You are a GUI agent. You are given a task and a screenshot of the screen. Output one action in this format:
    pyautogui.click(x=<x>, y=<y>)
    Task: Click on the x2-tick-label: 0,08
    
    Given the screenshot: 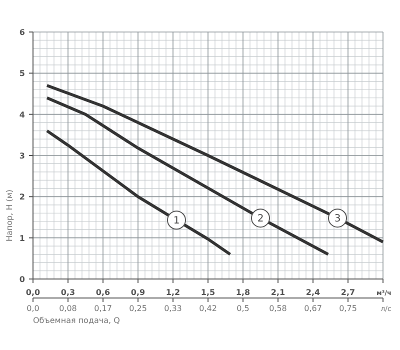 What is the action you would take?
    pyautogui.click(x=68, y=308)
    